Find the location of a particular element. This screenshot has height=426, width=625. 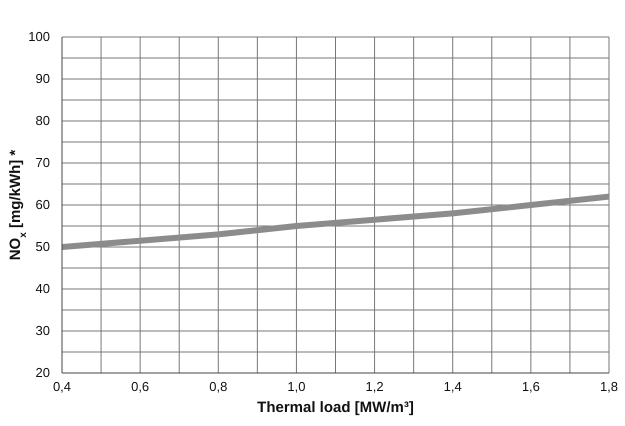

x-tick-label: 0,8 is located at coordinates (218, 386).